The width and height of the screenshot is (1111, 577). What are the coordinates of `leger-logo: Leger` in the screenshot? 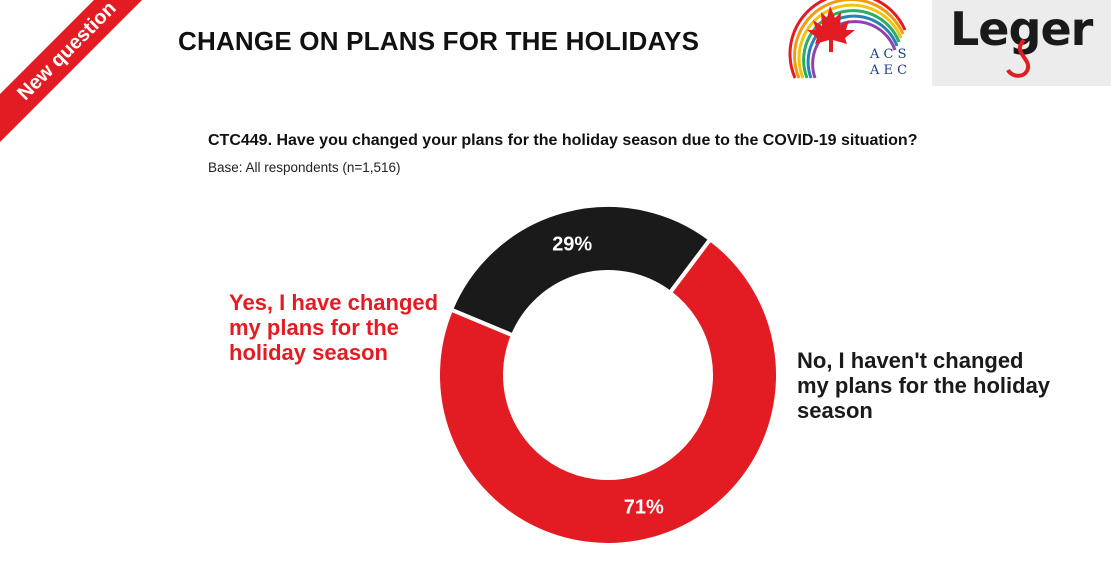 It's located at (1021, 43).